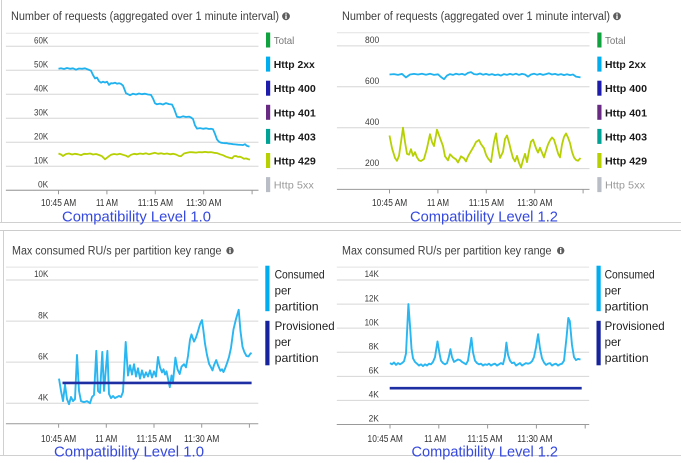 The width and height of the screenshot is (681, 463). Describe the element at coordinates (372, 298) in the screenshot. I see `svg-text: 12K` at that location.